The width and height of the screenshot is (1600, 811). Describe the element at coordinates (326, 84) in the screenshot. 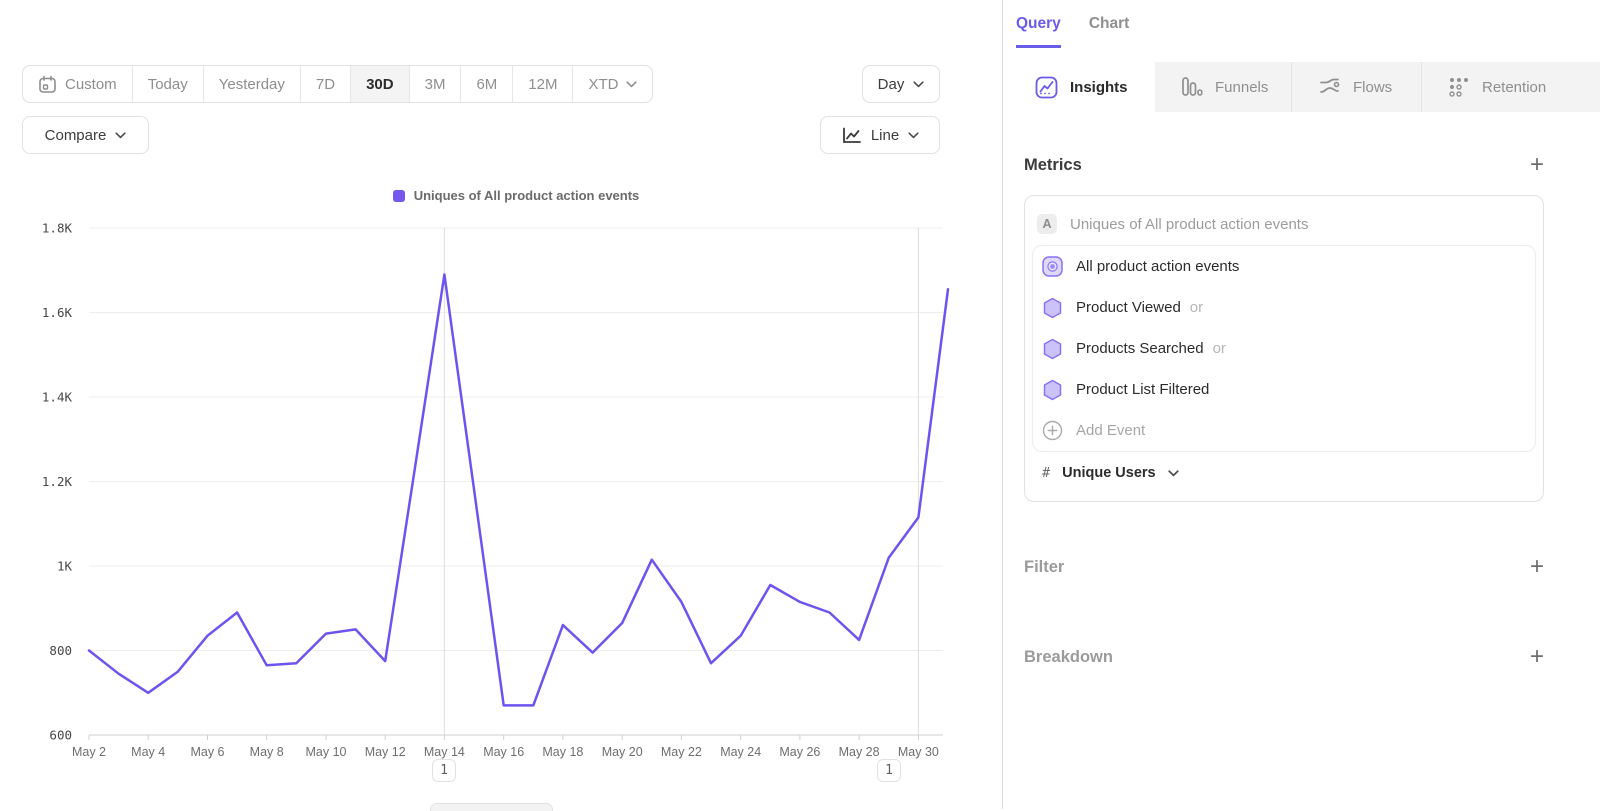

I see `range-7d: 7D` at that location.